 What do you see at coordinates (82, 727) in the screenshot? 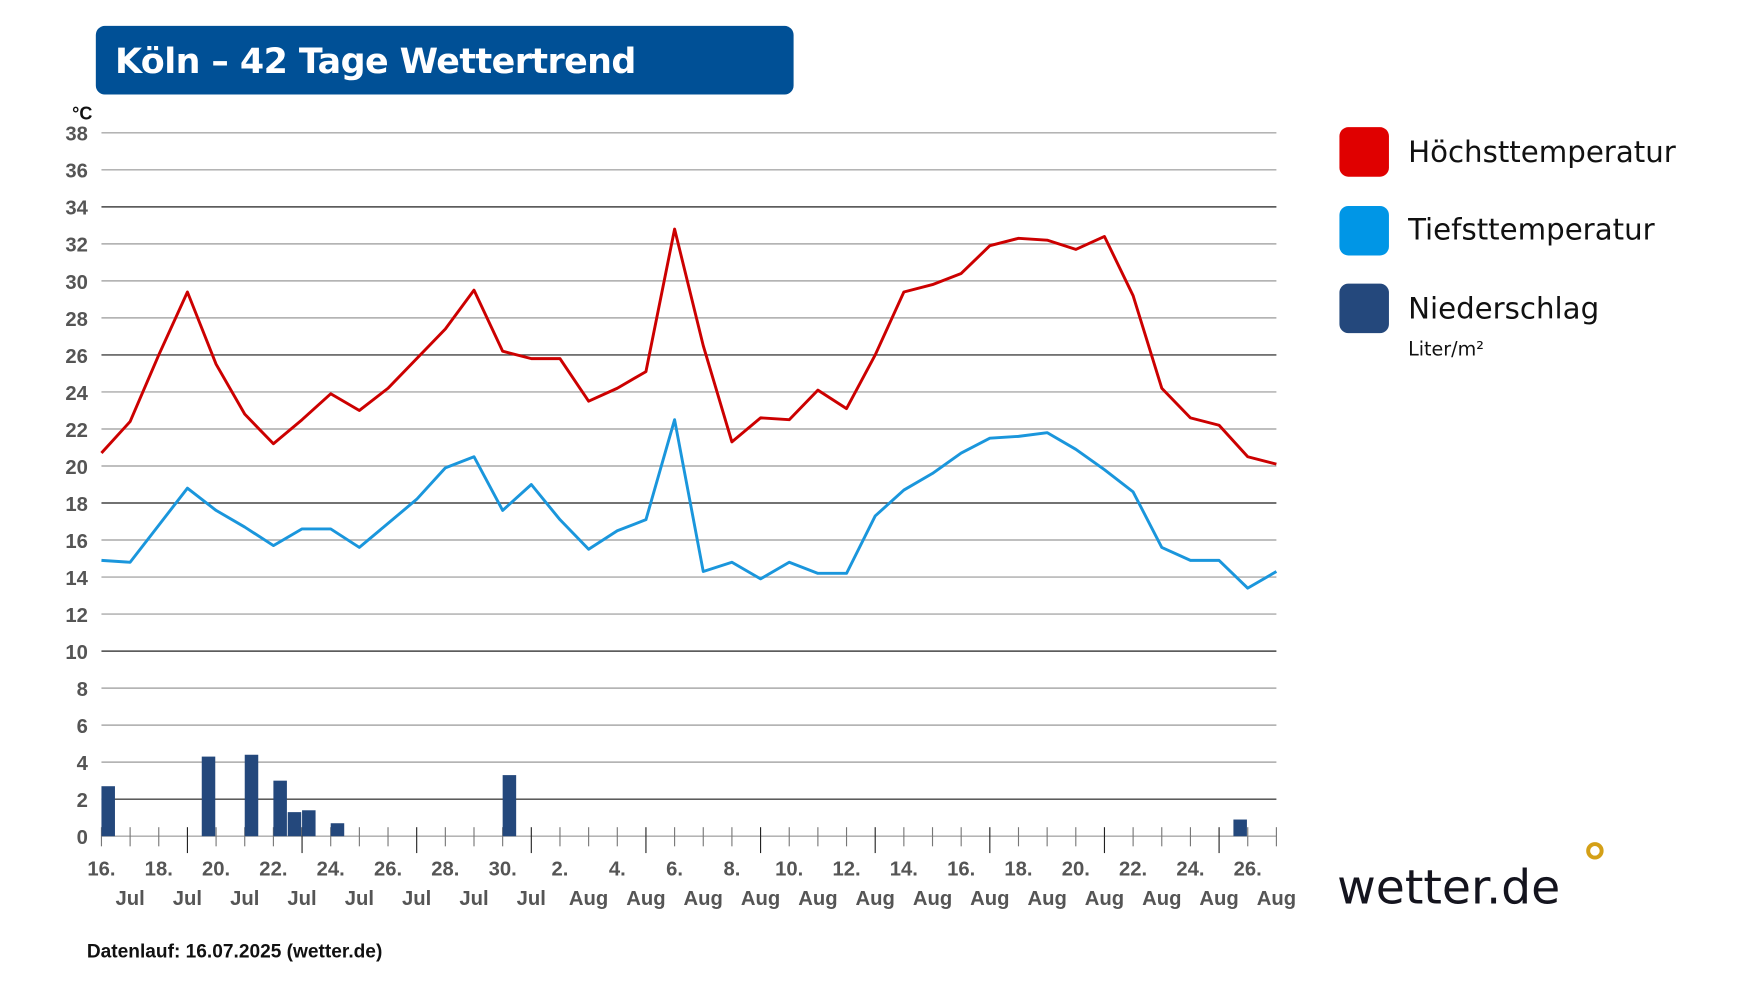
I see `y-tick-label: 6` at bounding box center [82, 727].